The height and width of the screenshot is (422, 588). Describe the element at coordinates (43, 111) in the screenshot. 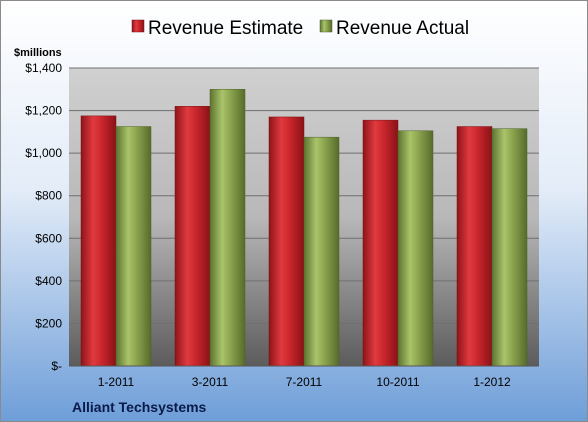

I see `y-tick-label: $1,200` at that location.